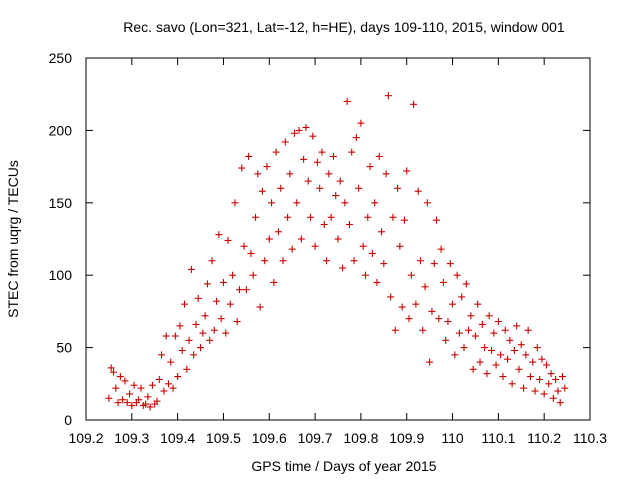 The image size is (640, 480). What do you see at coordinates (85, 438) in the screenshot?
I see `x-tick-label: 109.2` at bounding box center [85, 438].